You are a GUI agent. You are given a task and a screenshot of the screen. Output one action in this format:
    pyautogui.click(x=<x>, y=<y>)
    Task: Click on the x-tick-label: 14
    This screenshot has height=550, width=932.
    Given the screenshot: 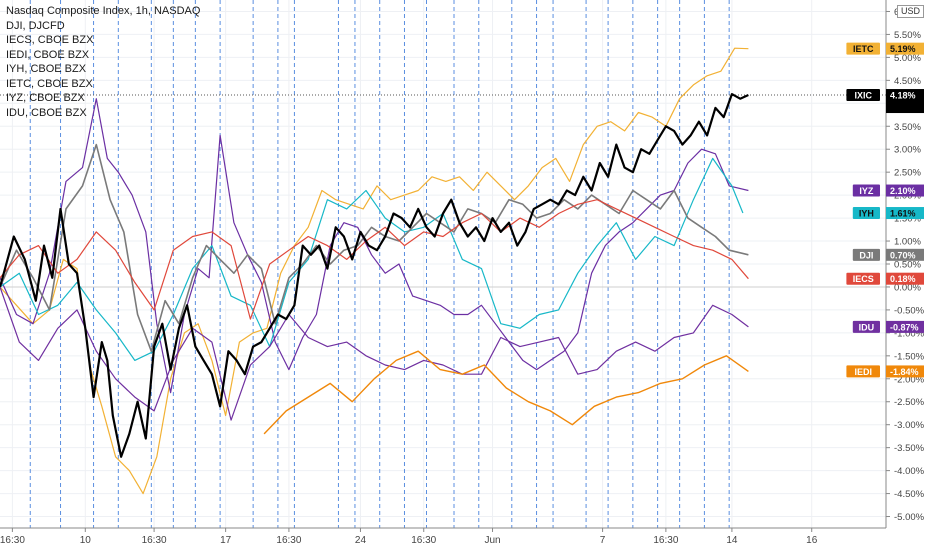 What is the action you would take?
    pyautogui.click(x=732, y=540)
    